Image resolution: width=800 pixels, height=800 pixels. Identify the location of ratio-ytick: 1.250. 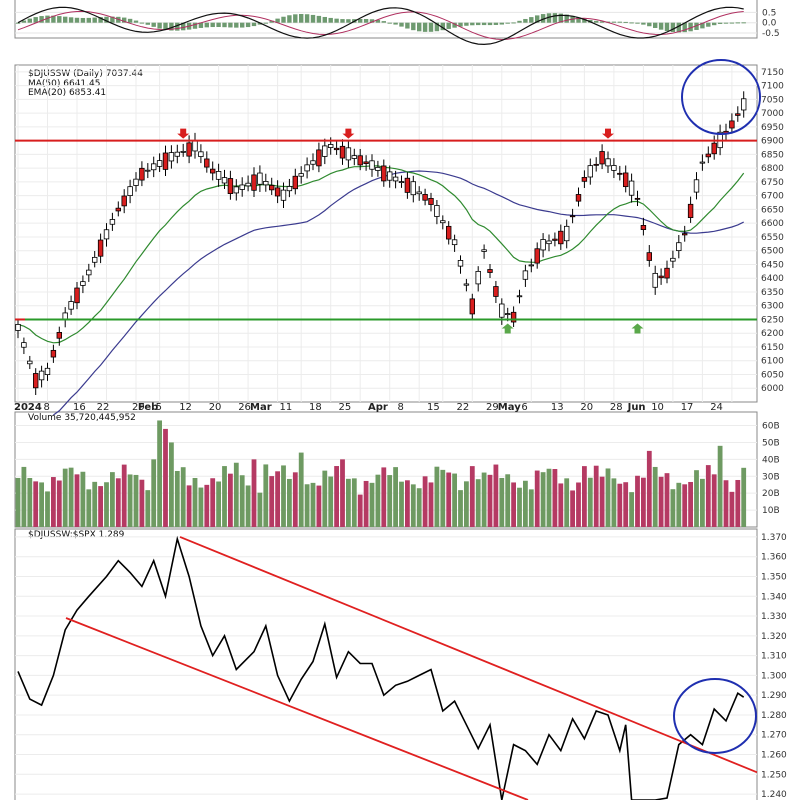
(774, 775).